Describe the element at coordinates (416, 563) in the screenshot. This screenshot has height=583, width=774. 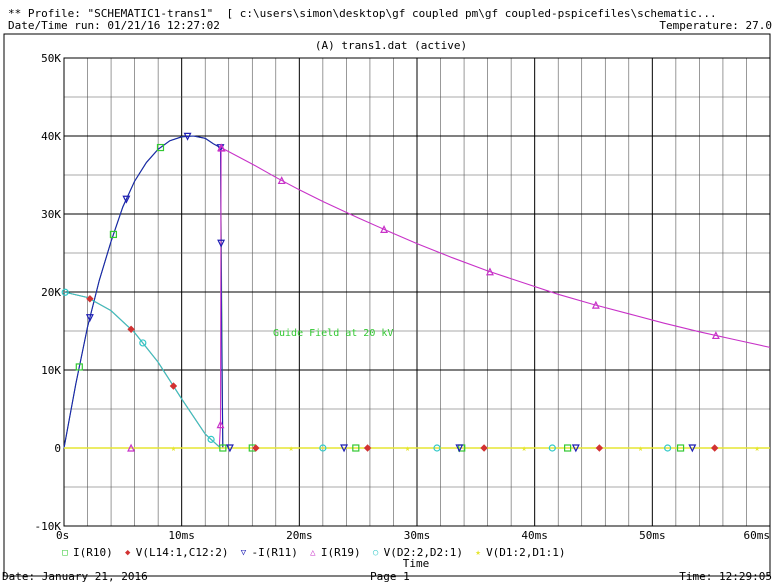
I see `x-axis-title: Time` at that location.